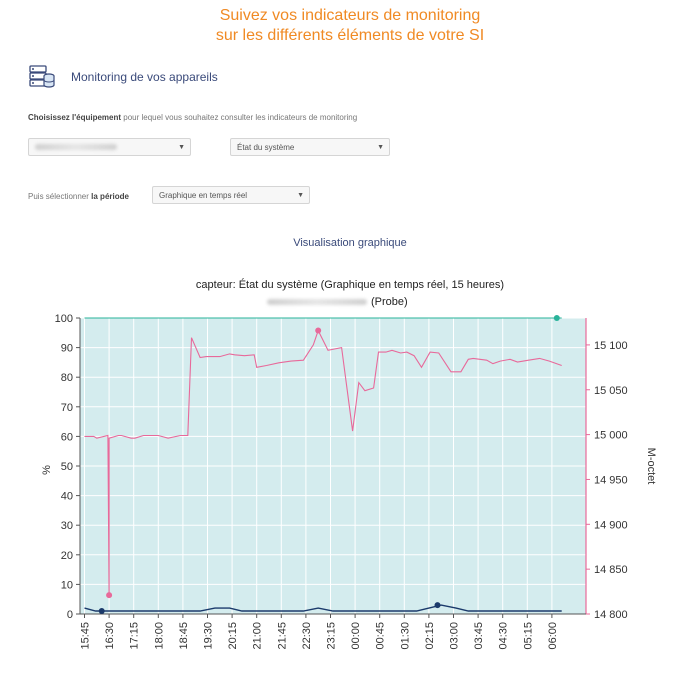 This screenshot has width=700, height=700. Describe the element at coordinates (307, 636) in the screenshot. I see `x-tick-label: 22:30` at that location.